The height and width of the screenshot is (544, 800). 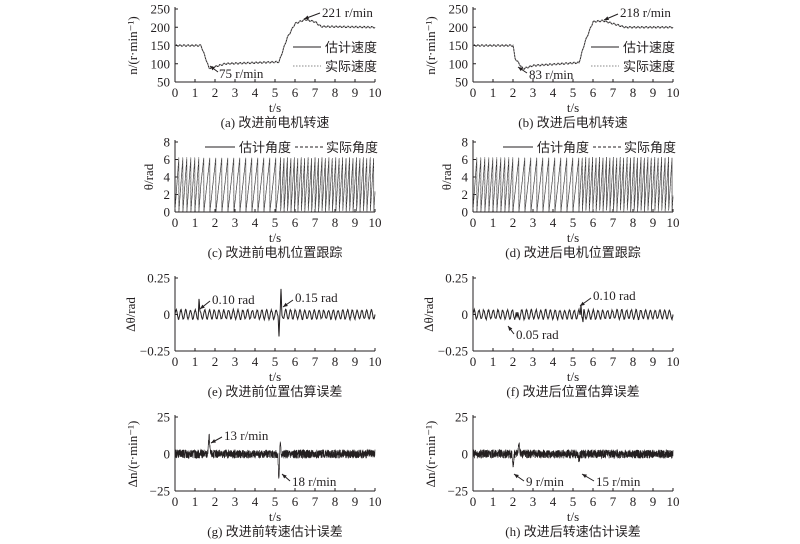 What do you see at coordinates (265, 147) in the screenshot?
I see `legend-label-estimated: 估计角度` at bounding box center [265, 147].